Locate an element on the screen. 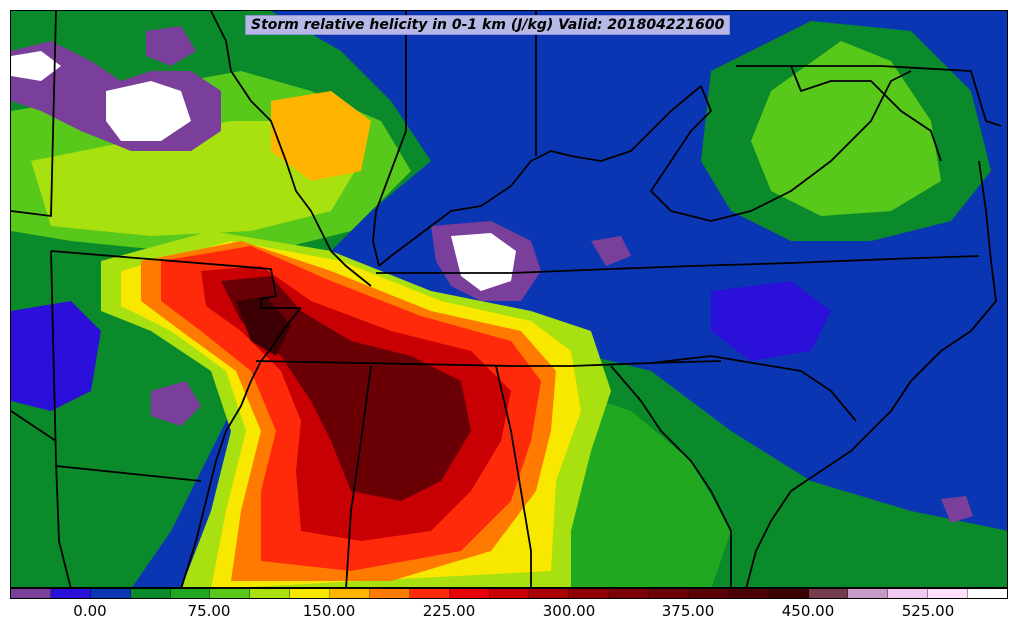  border-tn-south is located at coordinates (488, 363).